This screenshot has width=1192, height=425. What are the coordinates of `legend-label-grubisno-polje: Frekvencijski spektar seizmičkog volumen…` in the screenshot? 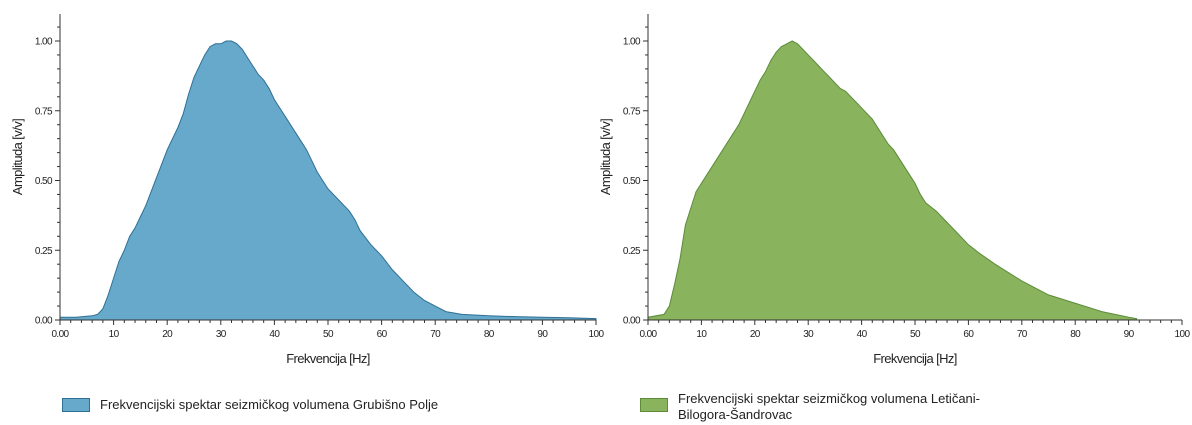 It's located at (269, 405).